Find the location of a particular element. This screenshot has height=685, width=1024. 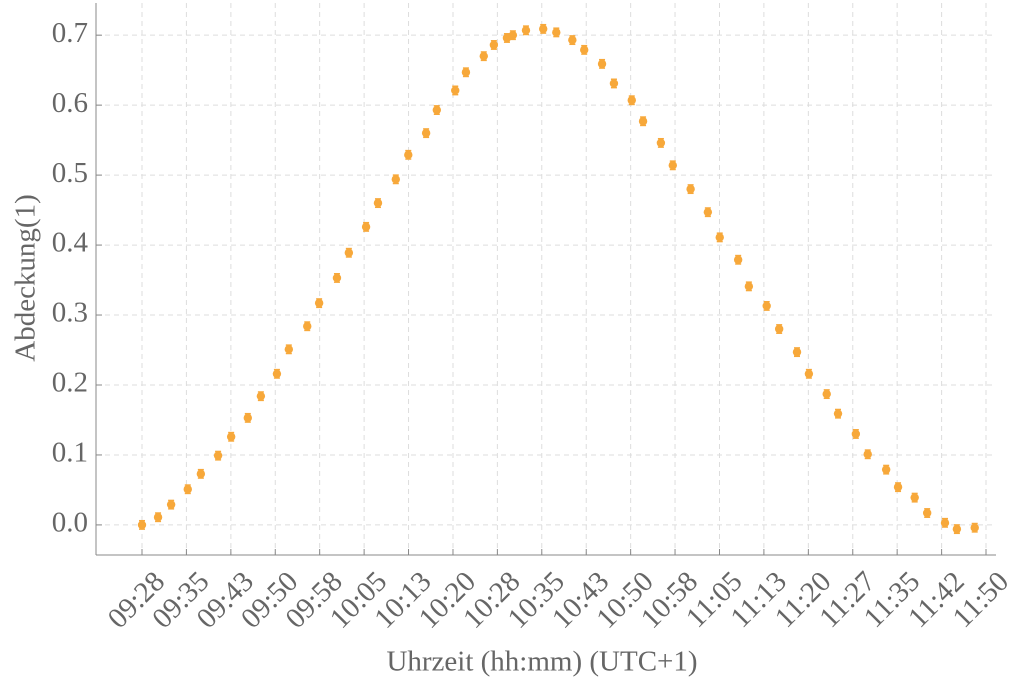

y-tick-label: 0.7 is located at coordinates (70, 33).